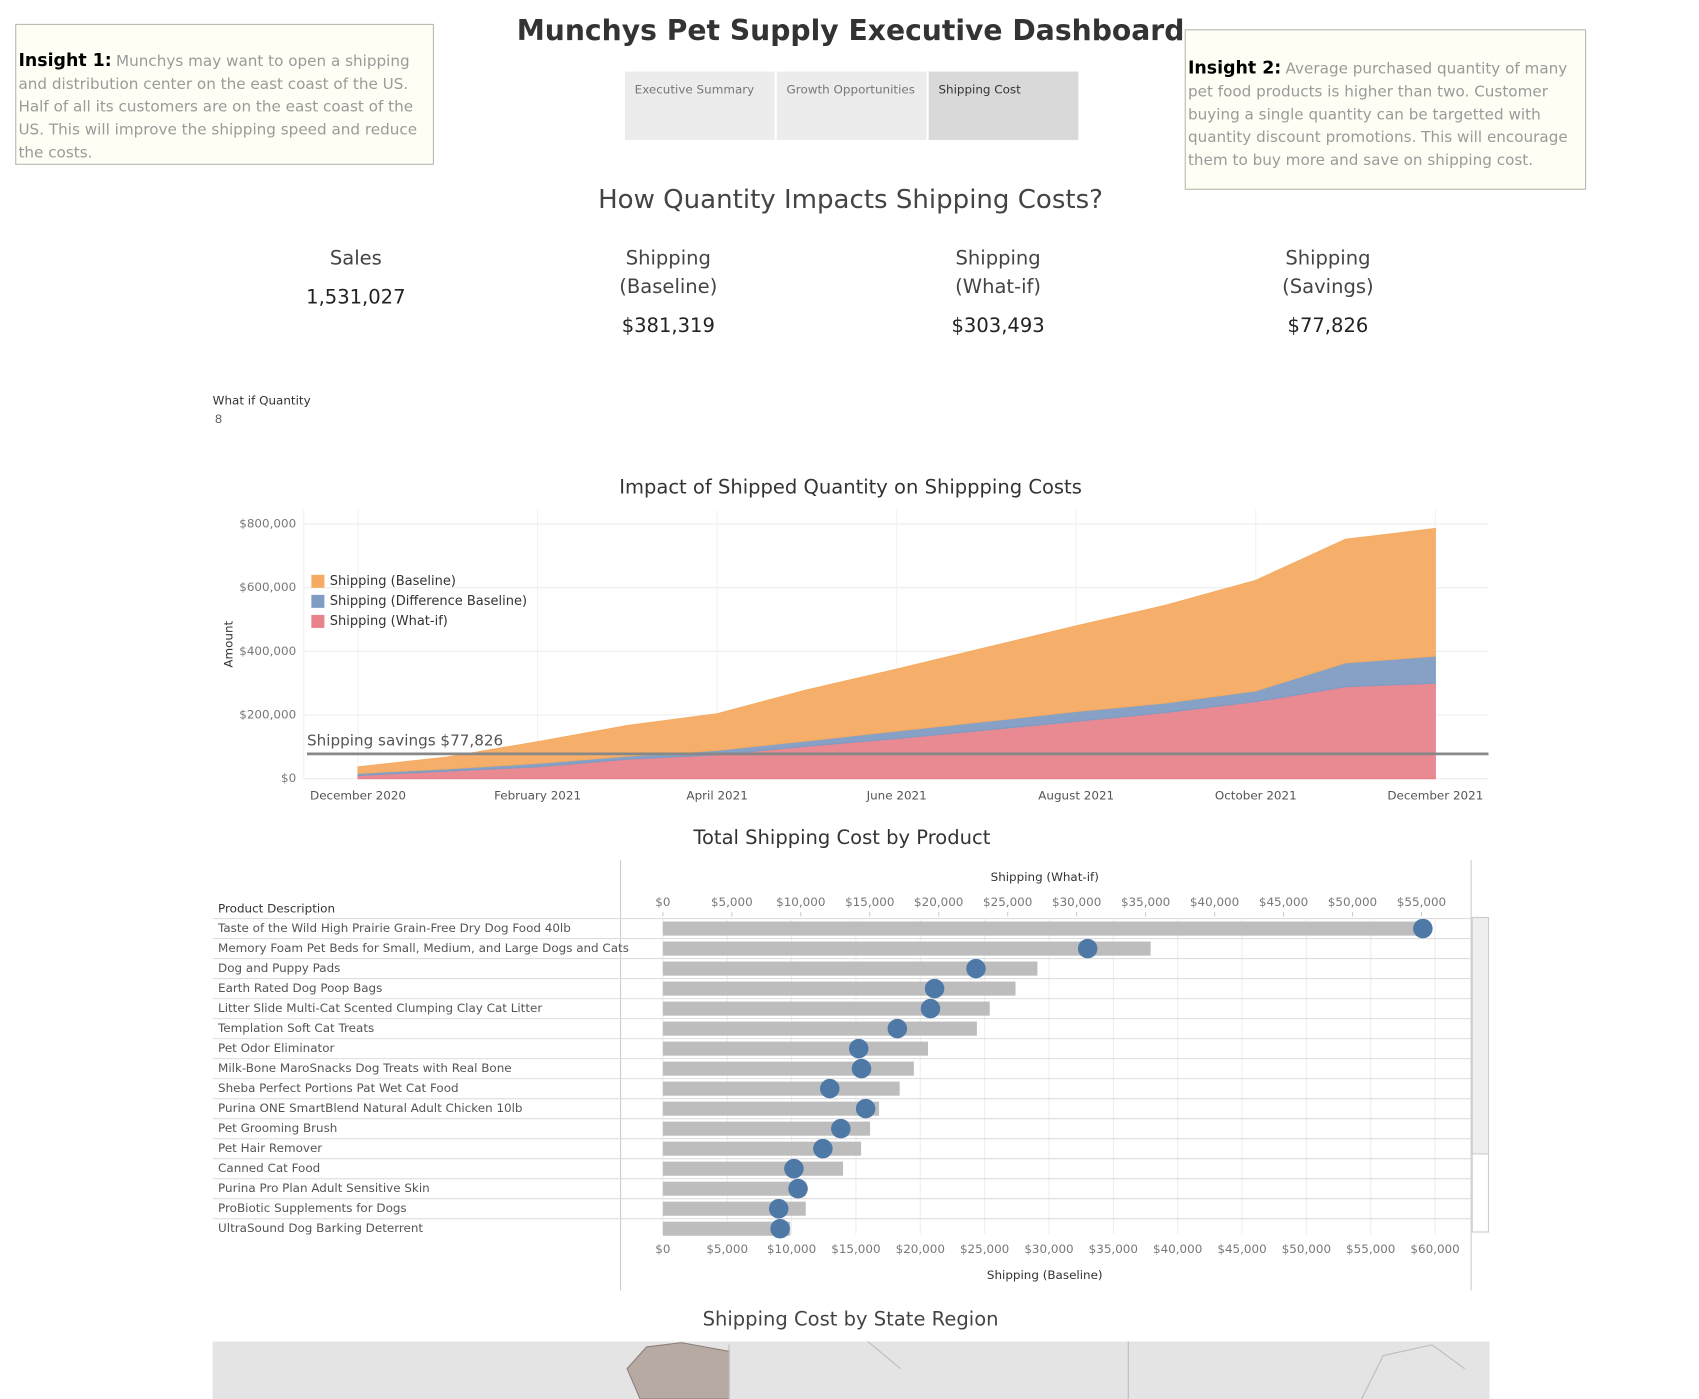 Image resolution: width=1699 pixels, height=1399 pixels. What do you see at coordinates (855, 1249) in the screenshot?
I see `x-tick-label: $15,000` at bounding box center [855, 1249].